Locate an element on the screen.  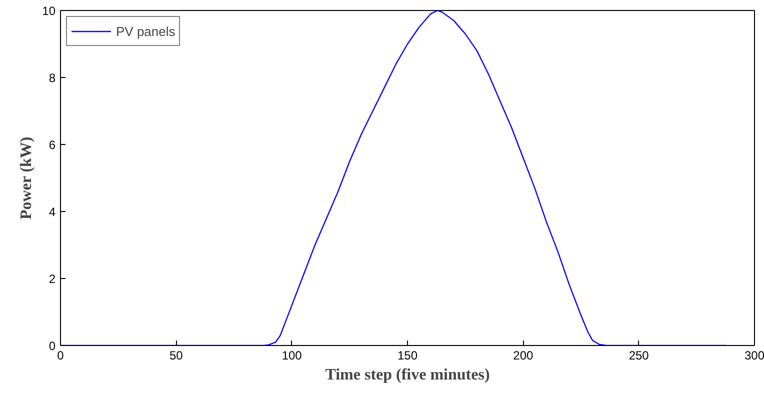
y-axis-title: Power (kW) is located at coordinates (27, 178).